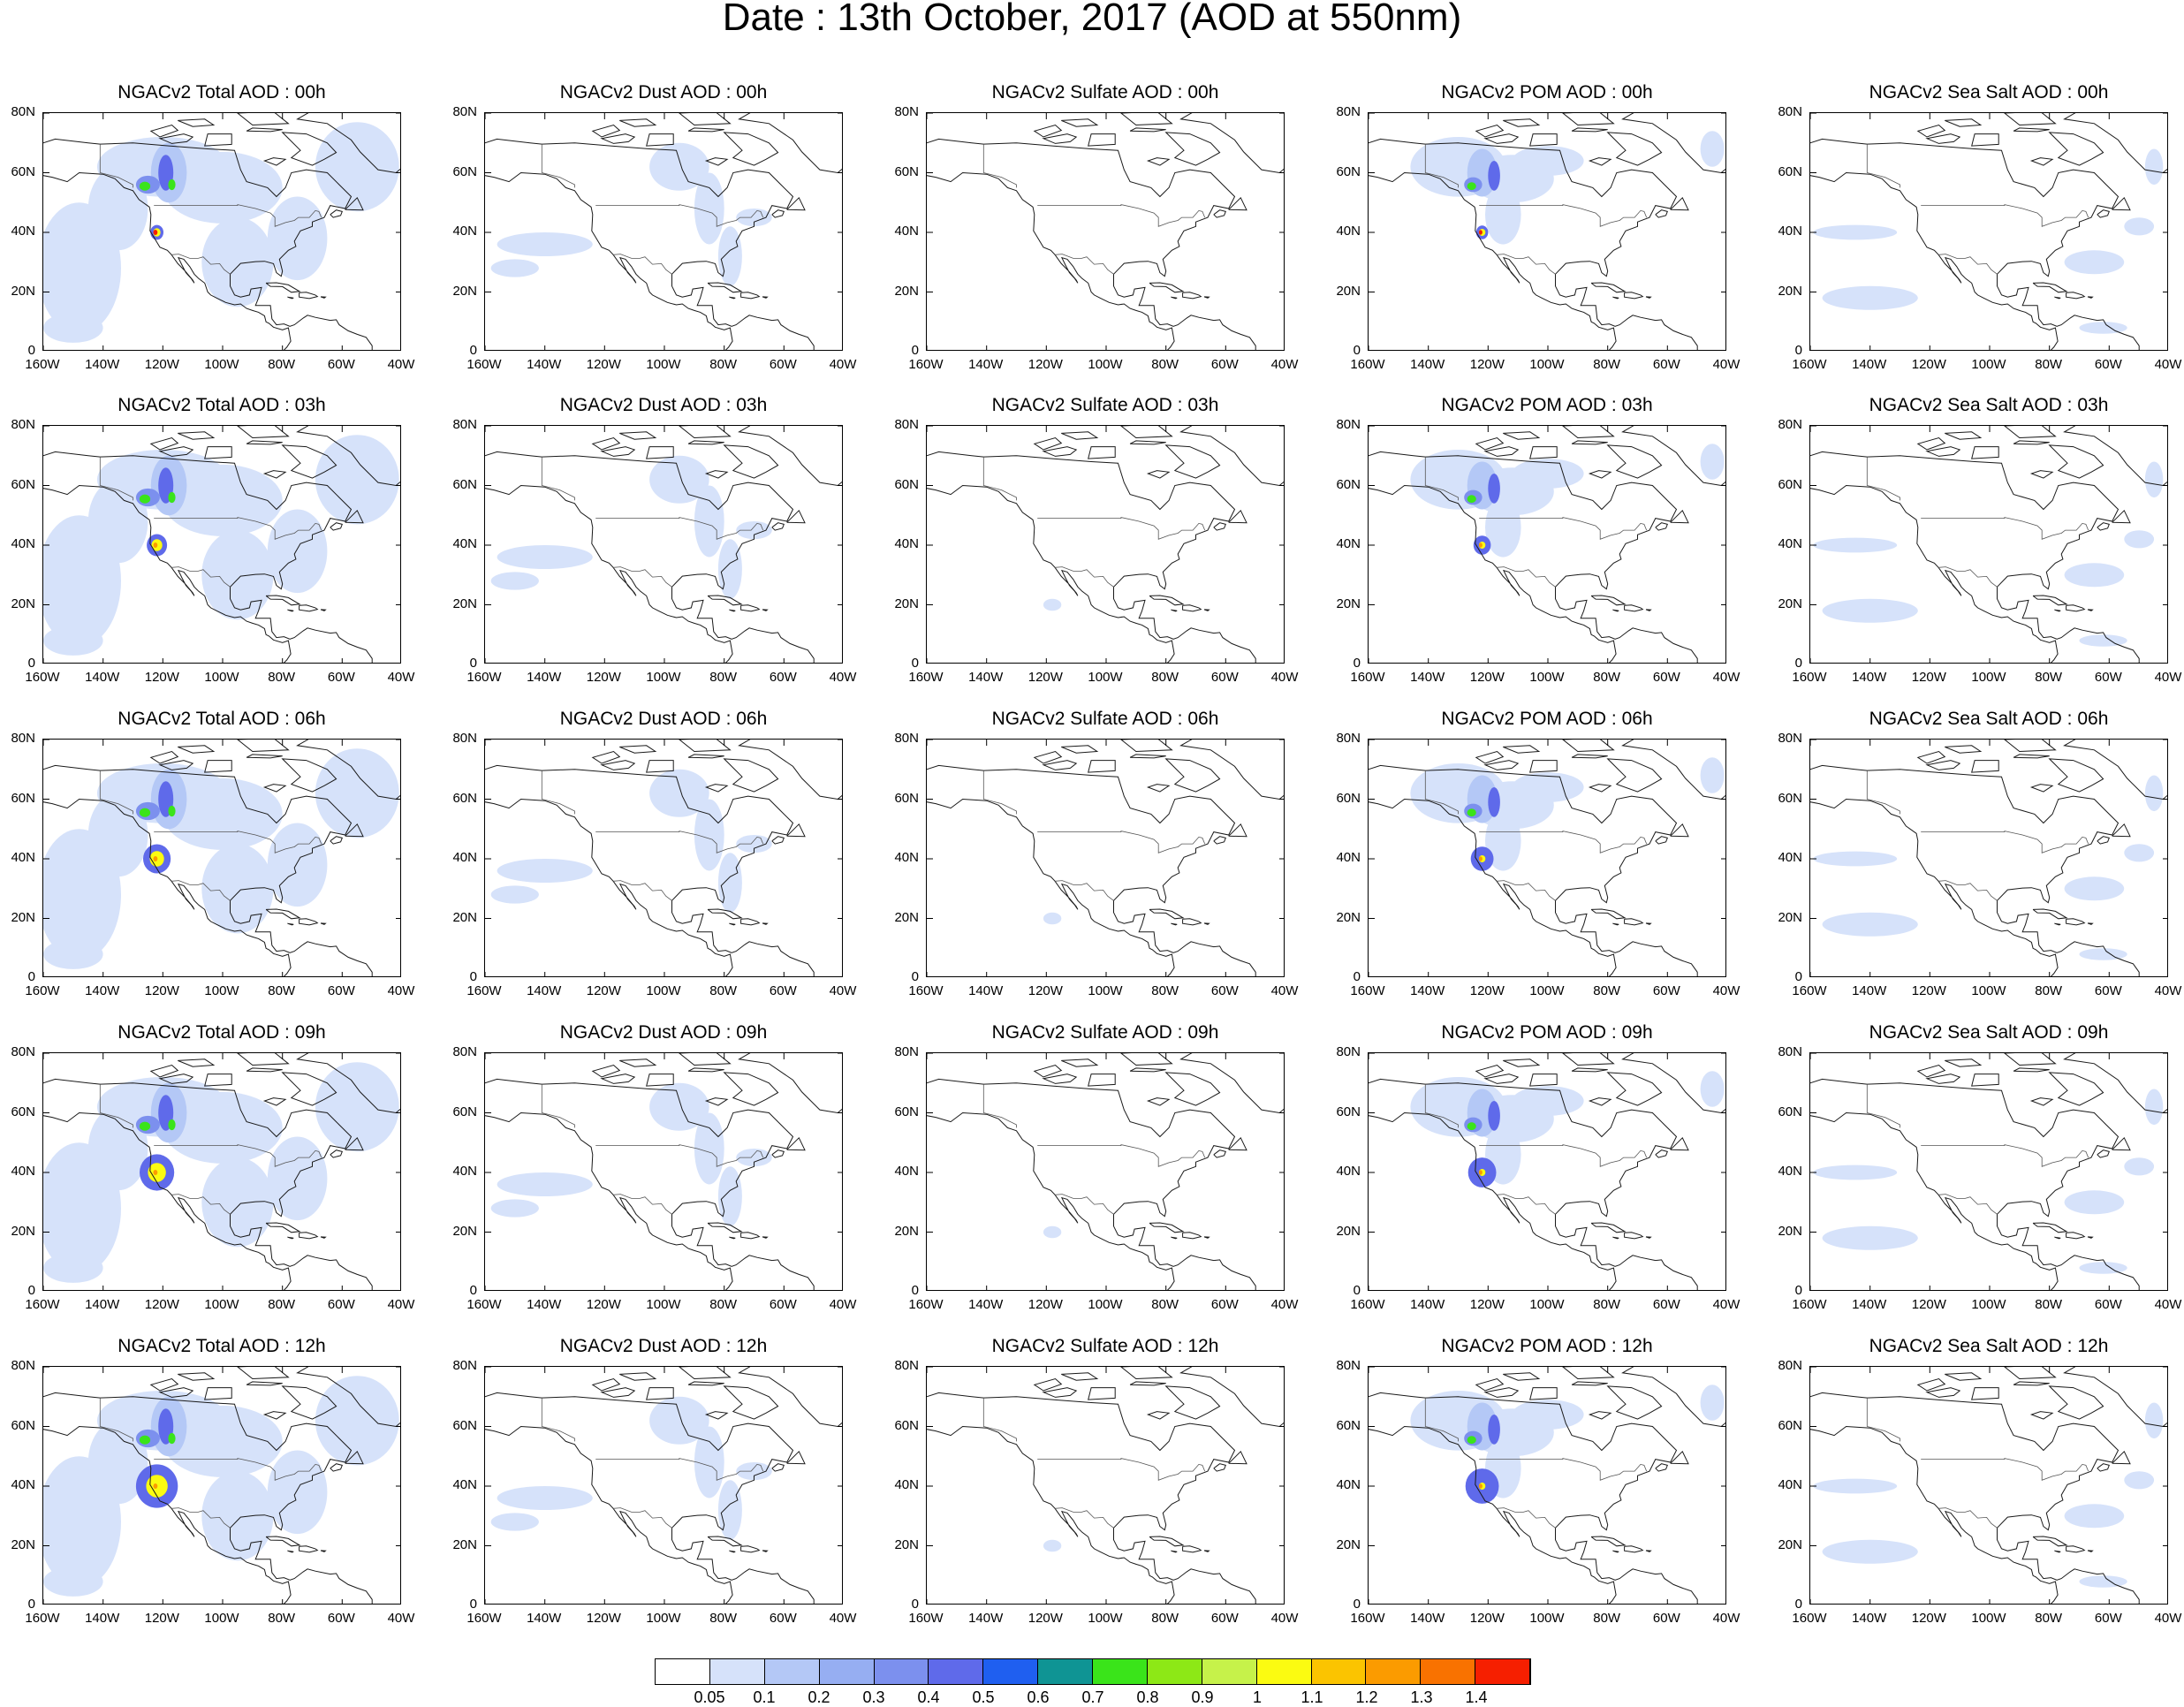  What do you see at coordinates (1547, 1171) in the screenshot?
I see `map-canvas` at bounding box center [1547, 1171].